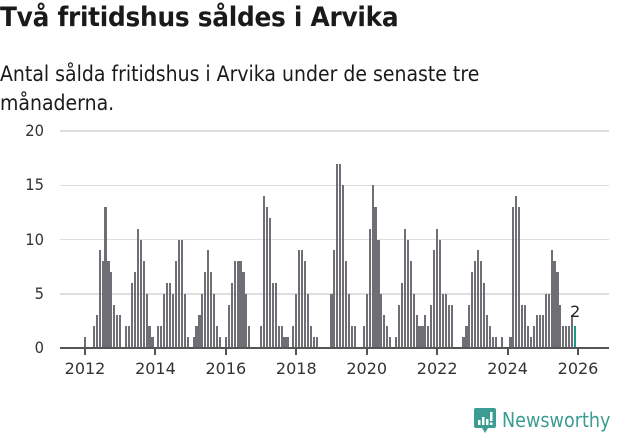 This screenshot has height=439, width=631. I want to click on highlighted-bar, so click(575, 337).